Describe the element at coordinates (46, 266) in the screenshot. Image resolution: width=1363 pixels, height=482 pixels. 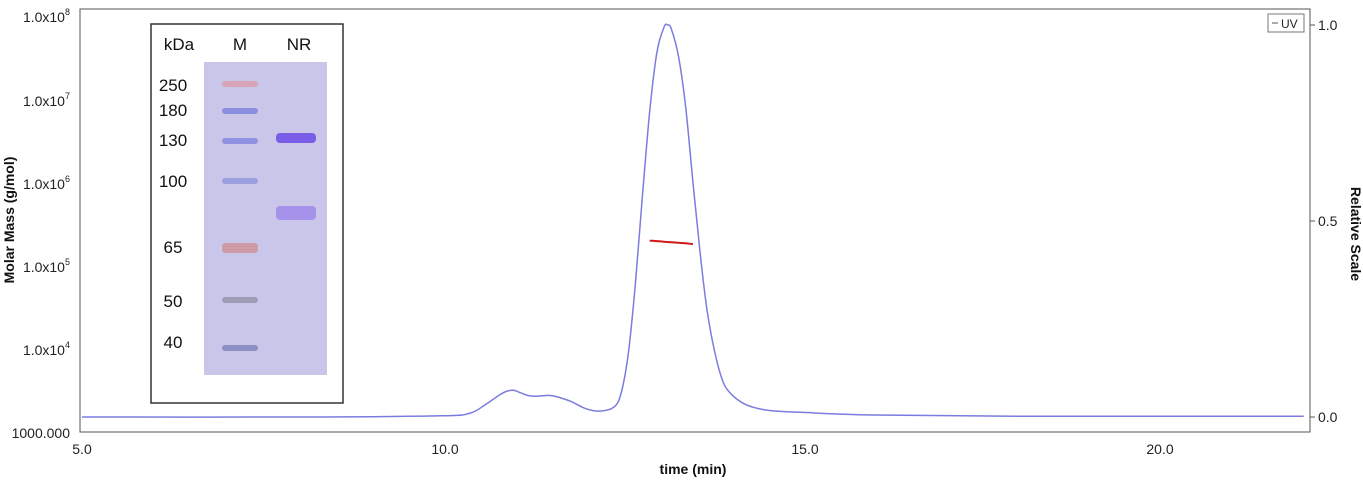
I see `y-left-tick-1e5: 1.0x10⁵` at that location.